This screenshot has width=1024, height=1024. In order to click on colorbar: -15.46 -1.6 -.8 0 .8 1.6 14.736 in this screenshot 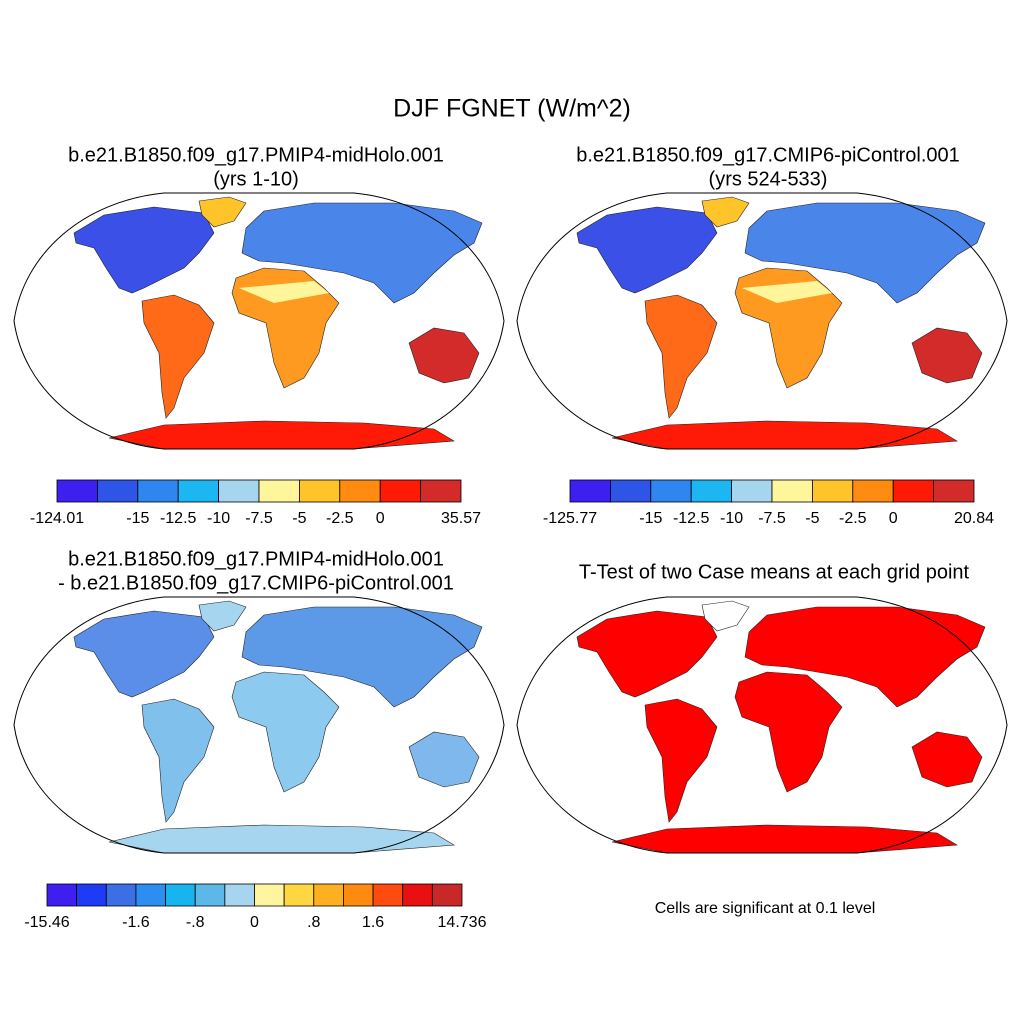, I will do `click(255, 907)`.